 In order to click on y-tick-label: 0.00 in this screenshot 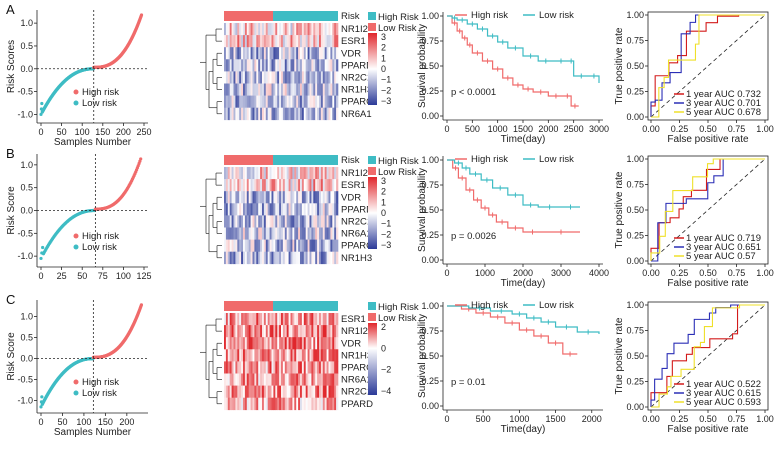, I will do `click(430, 406)`.